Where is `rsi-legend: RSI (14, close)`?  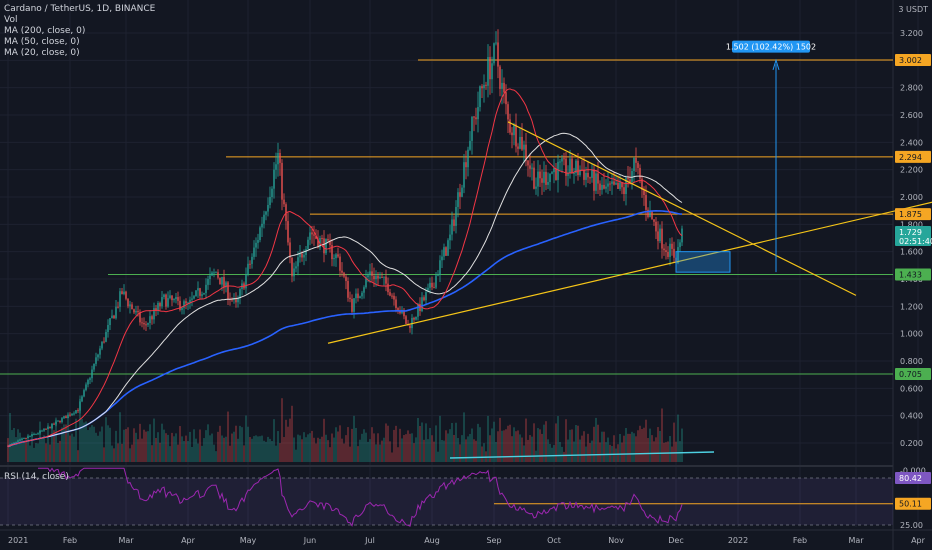 rsi-legend: RSI (14, close) is located at coordinates (36, 477).